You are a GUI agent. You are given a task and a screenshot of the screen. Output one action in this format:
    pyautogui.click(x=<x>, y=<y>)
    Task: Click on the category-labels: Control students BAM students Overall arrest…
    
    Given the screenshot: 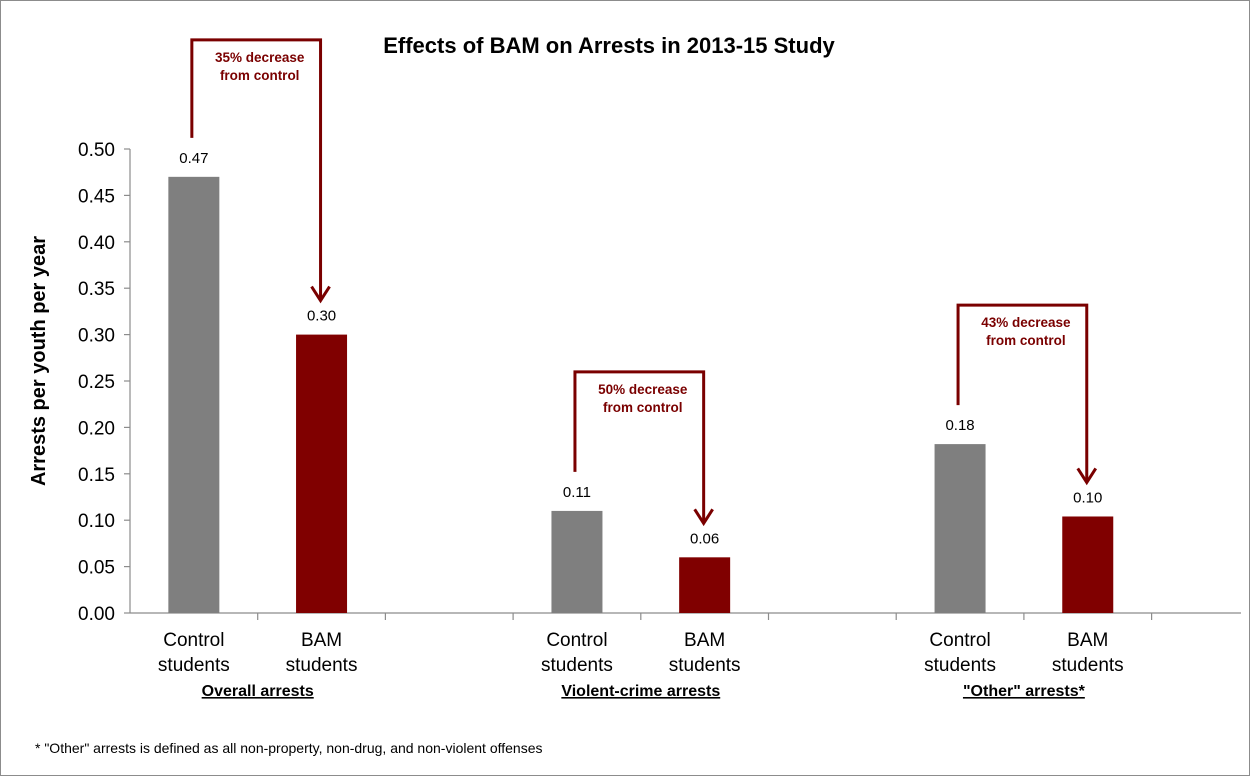 What is the action you would take?
    pyautogui.click(x=641, y=665)
    